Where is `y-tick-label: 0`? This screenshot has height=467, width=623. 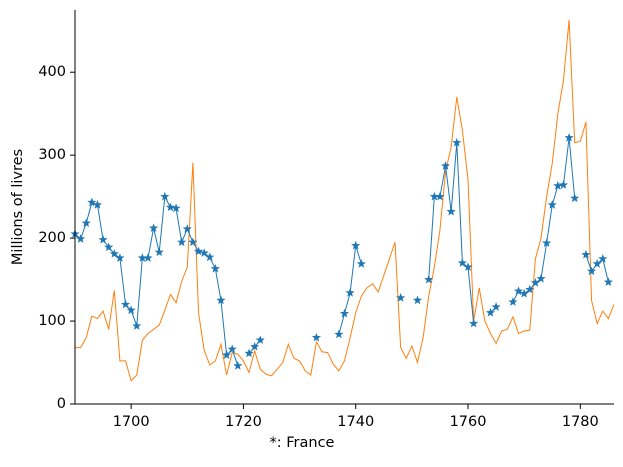 y-tick-label: 0 is located at coordinates (61, 404).